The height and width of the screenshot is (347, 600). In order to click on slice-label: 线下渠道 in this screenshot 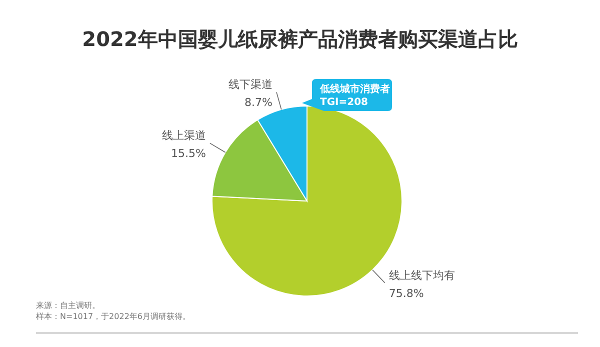, I will do `click(250, 85)`.